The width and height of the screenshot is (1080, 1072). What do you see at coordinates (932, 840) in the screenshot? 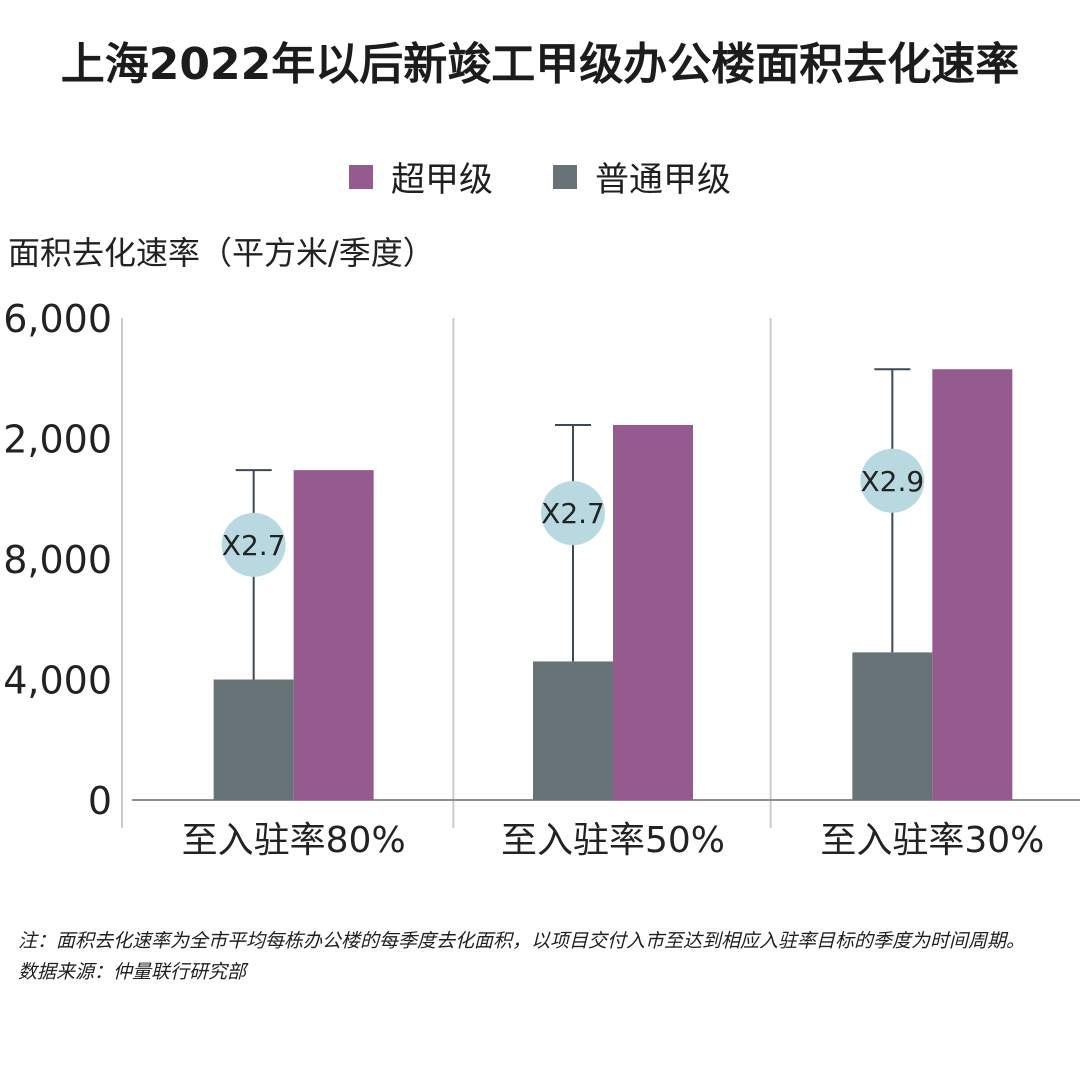
I see `x-category-label: 至入驻率30%` at bounding box center [932, 840].